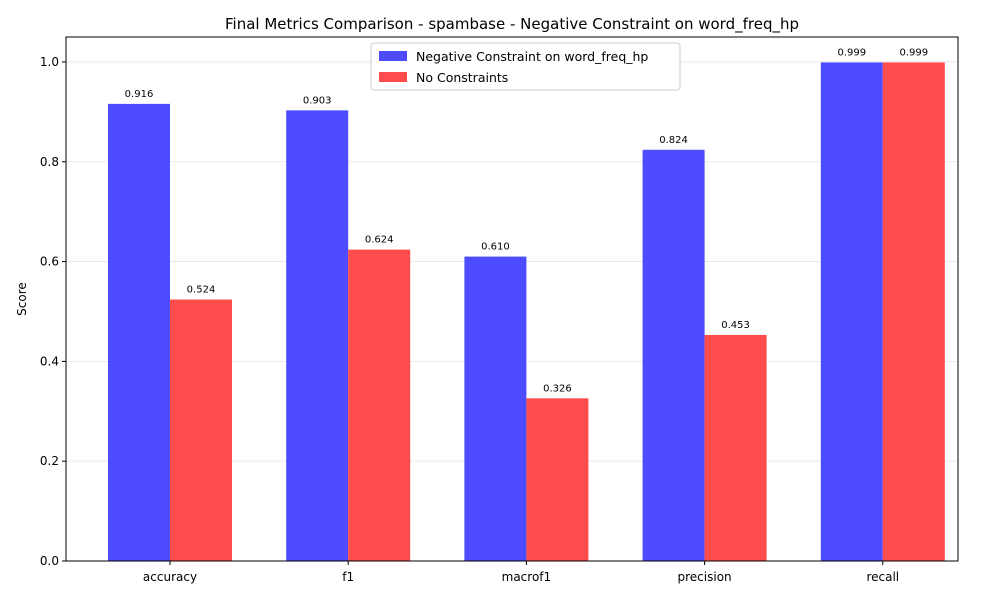 Image resolution: width=1000 pixels, height=600 pixels. What do you see at coordinates (49, 361) in the screenshot?
I see `y-tick-label: 0.4` at bounding box center [49, 361].